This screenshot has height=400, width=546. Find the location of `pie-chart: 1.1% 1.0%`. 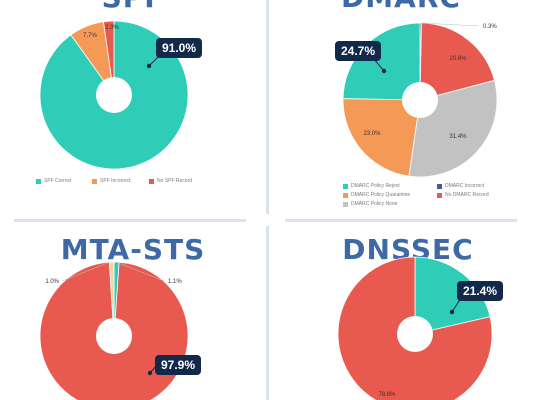

pie-chart: 1.1% 1.0% is located at coordinates (114, 330).